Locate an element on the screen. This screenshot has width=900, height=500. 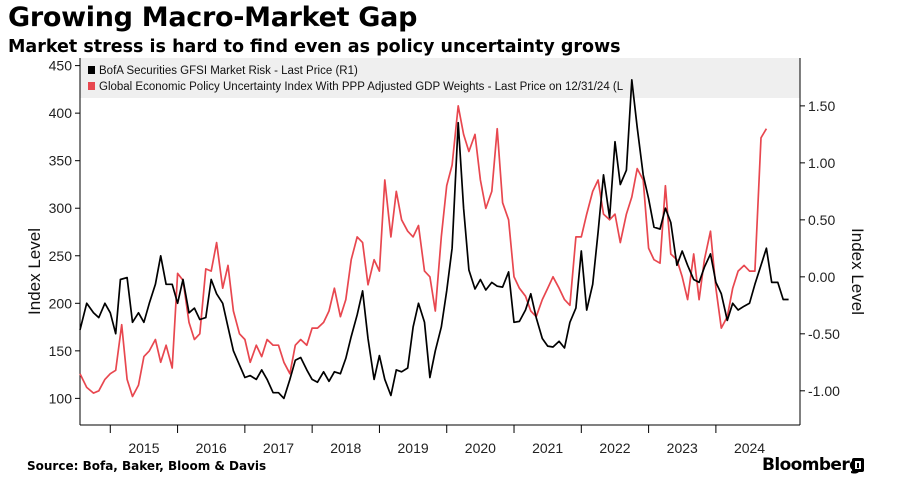
source-note: Source: Bofa, Baker, Bloom & Davis is located at coordinates (147, 466).